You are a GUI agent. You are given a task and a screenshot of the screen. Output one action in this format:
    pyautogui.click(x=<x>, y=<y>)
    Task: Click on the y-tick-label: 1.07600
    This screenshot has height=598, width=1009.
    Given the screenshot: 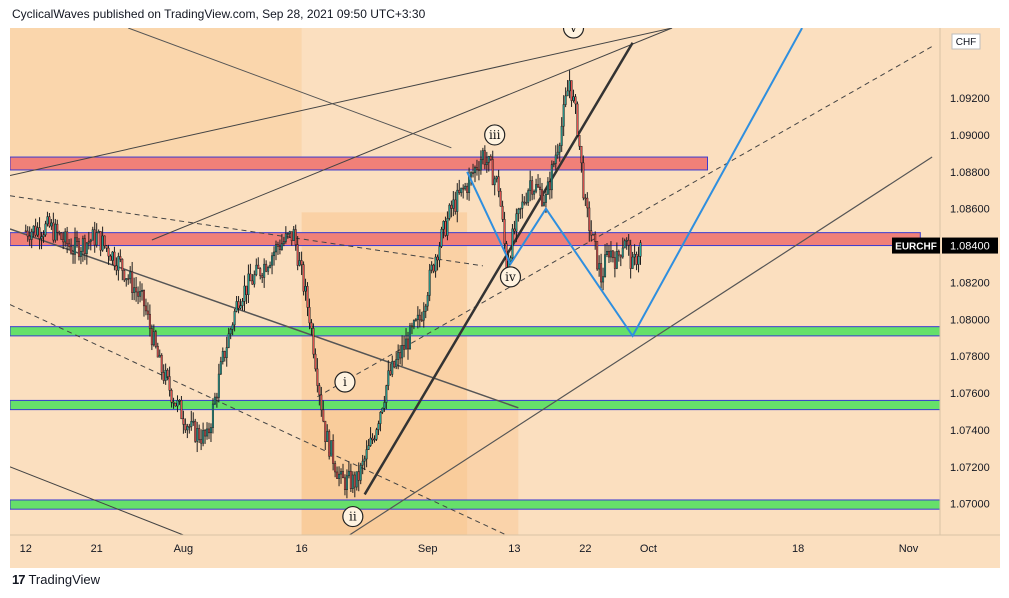 What is the action you would take?
    pyautogui.click(x=970, y=394)
    